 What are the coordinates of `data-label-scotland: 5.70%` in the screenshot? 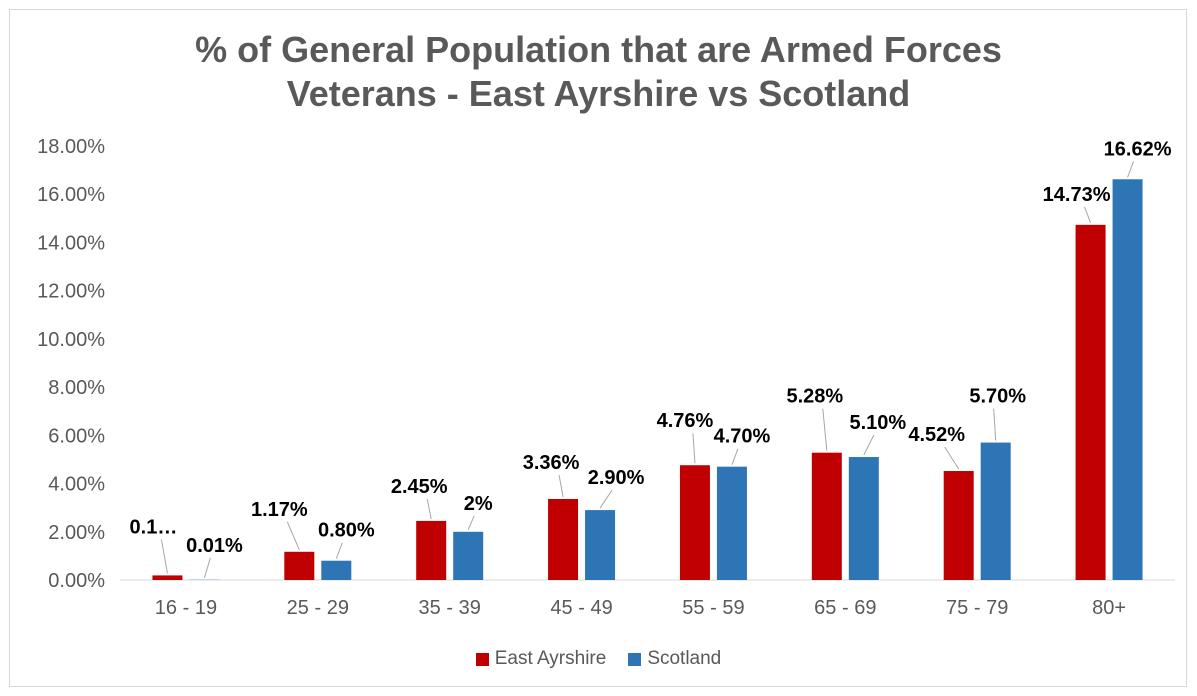 It's located at (997, 397).